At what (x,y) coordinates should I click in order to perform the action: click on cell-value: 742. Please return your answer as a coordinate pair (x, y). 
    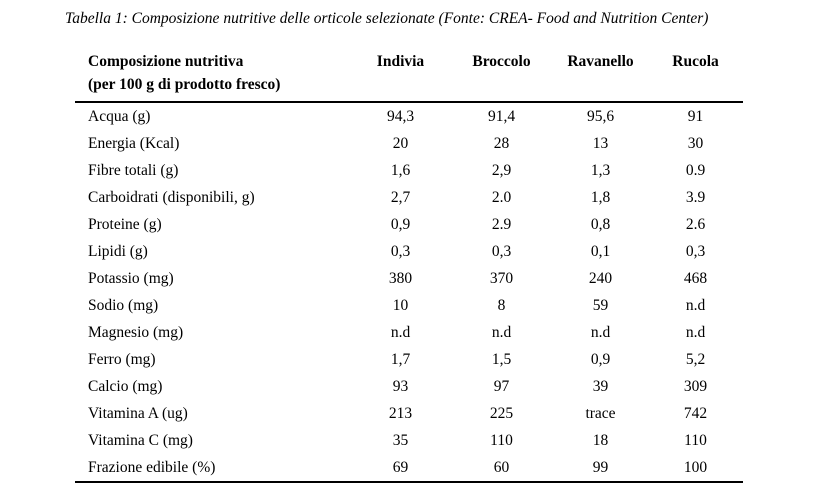
    Looking at the image, I should click on (695, 413).